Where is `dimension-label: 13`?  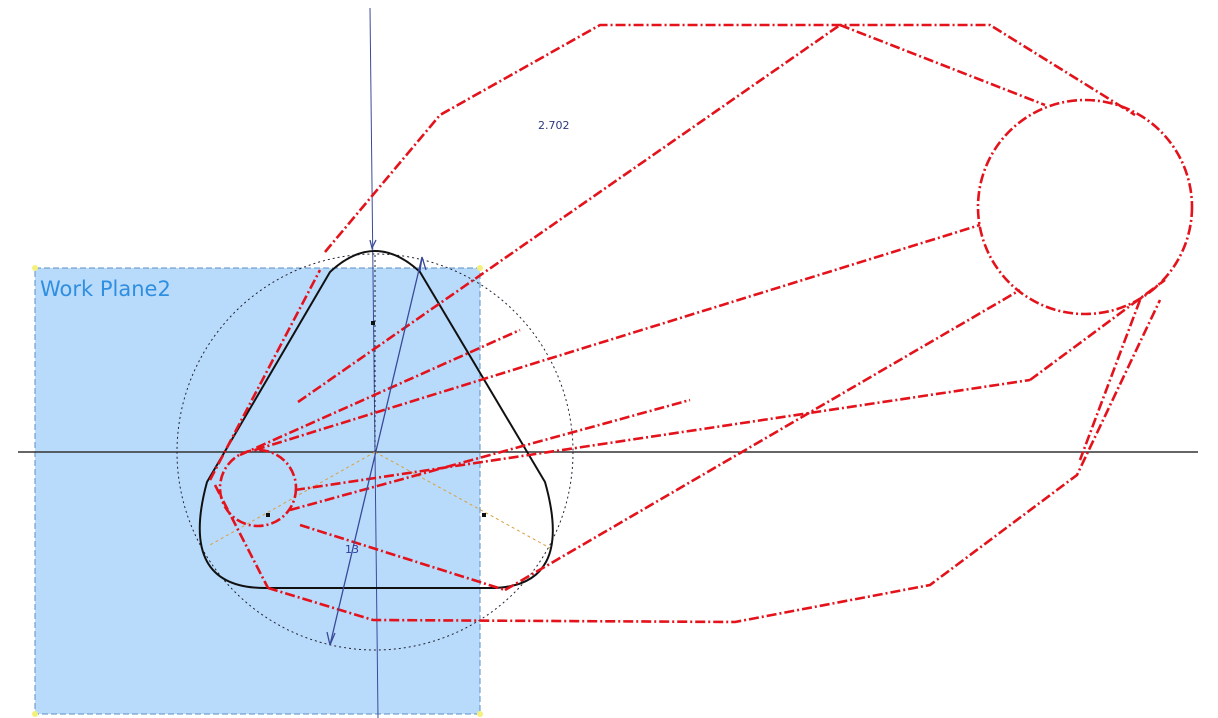
dimension-label: 13 is located at coordinates (352, 549).